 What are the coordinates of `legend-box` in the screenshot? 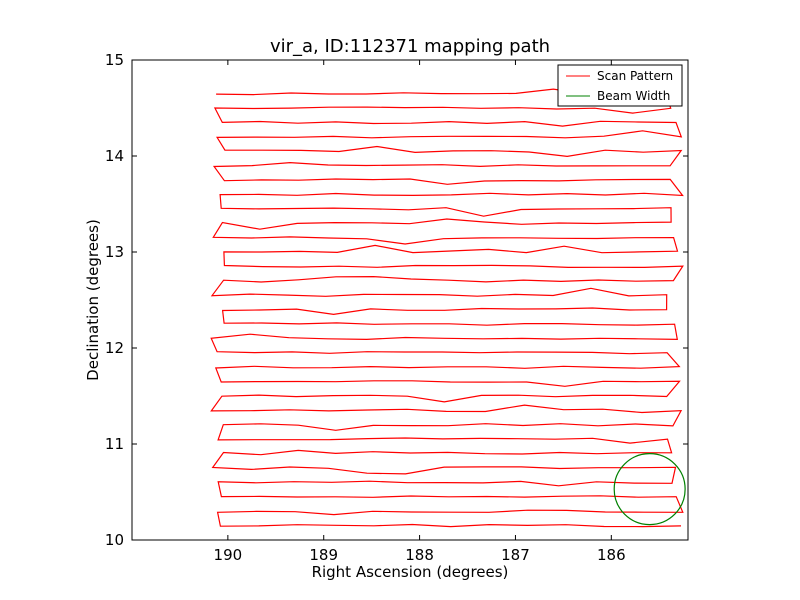 It's located at (620, 85).